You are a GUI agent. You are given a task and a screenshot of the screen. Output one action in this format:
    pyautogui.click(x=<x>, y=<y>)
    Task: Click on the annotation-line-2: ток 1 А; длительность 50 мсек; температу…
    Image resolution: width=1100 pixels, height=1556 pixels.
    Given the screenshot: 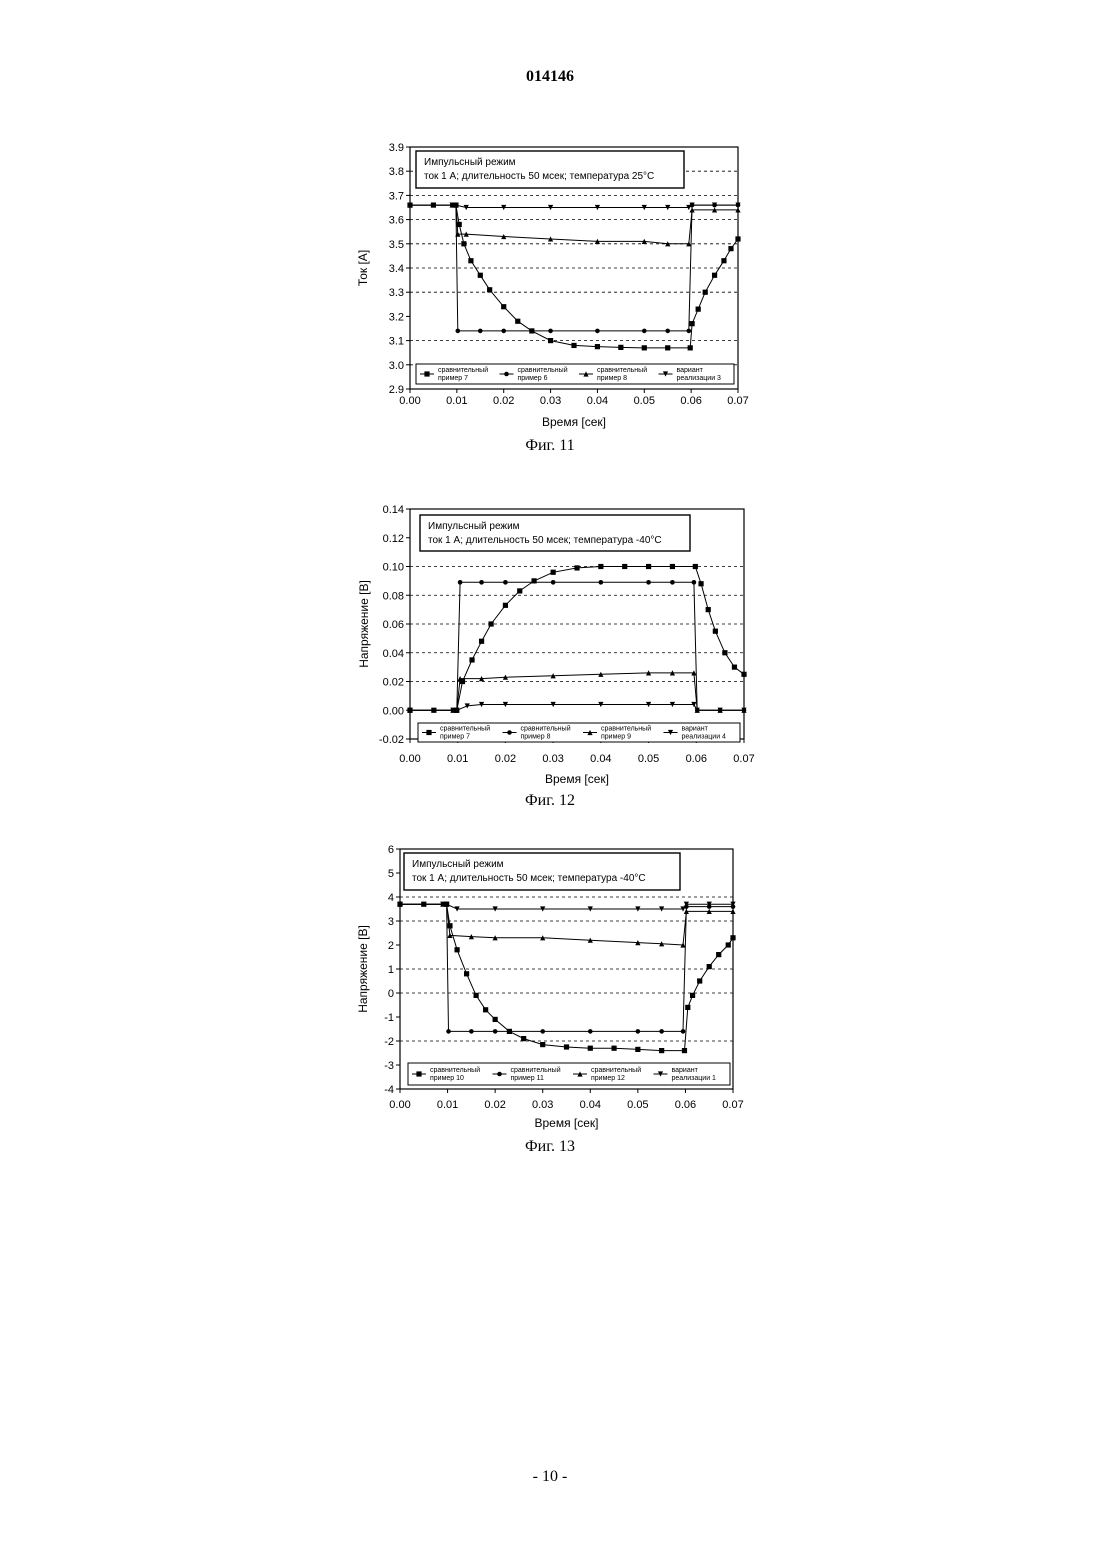 What is the action you would take?
    pyautogui.click(x=529, y=878)
    